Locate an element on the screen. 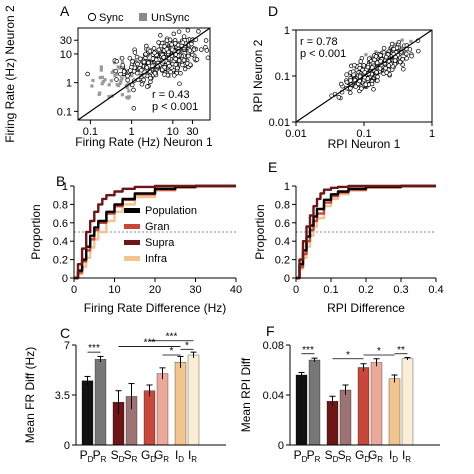  category-letter: S is located at coordinates (329, 455).